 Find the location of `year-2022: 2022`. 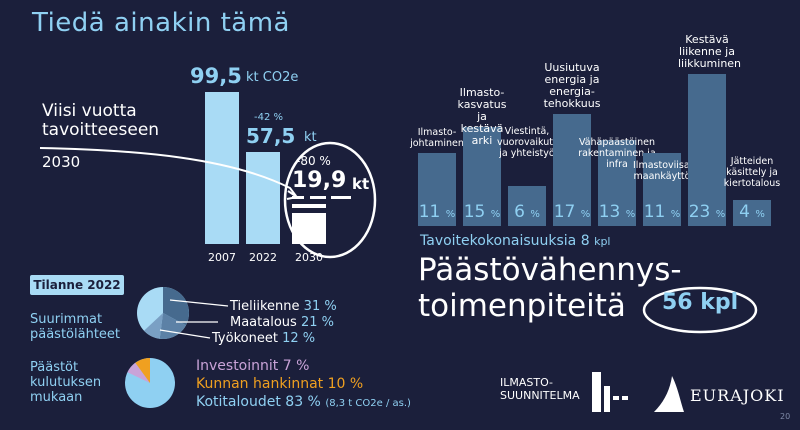

year-2022: 2022 is located at coordinates (263, 257).